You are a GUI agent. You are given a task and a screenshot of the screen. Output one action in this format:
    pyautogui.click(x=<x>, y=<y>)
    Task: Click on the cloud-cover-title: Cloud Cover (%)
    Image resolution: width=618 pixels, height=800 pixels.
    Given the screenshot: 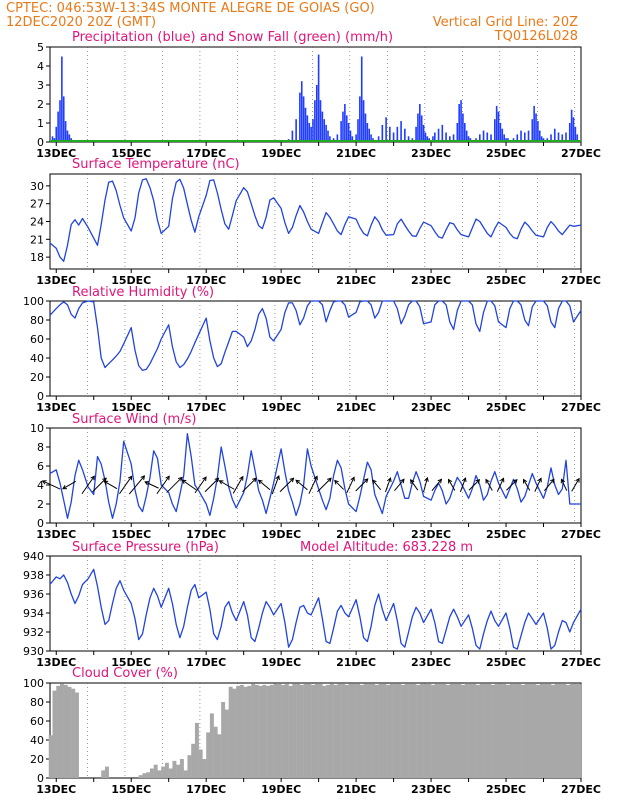 What is the action you would take?
    pyautogui.click(x=125, y=673)
    